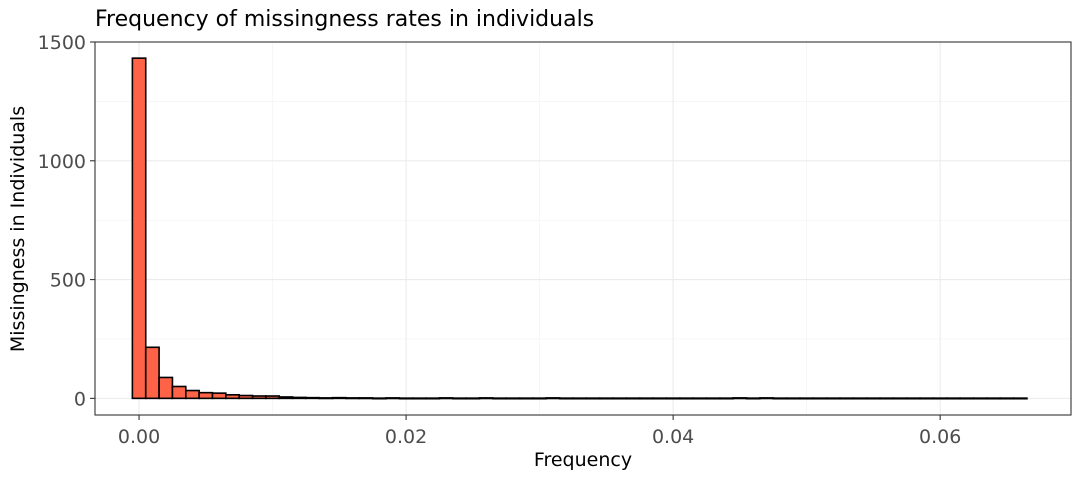 The width and height of the screenshot is (1080, 480). What do you see at coordinates (583, 460) in the screenshot?
I see `x-axis-title: Frequency` at bounding box center [583, 460].